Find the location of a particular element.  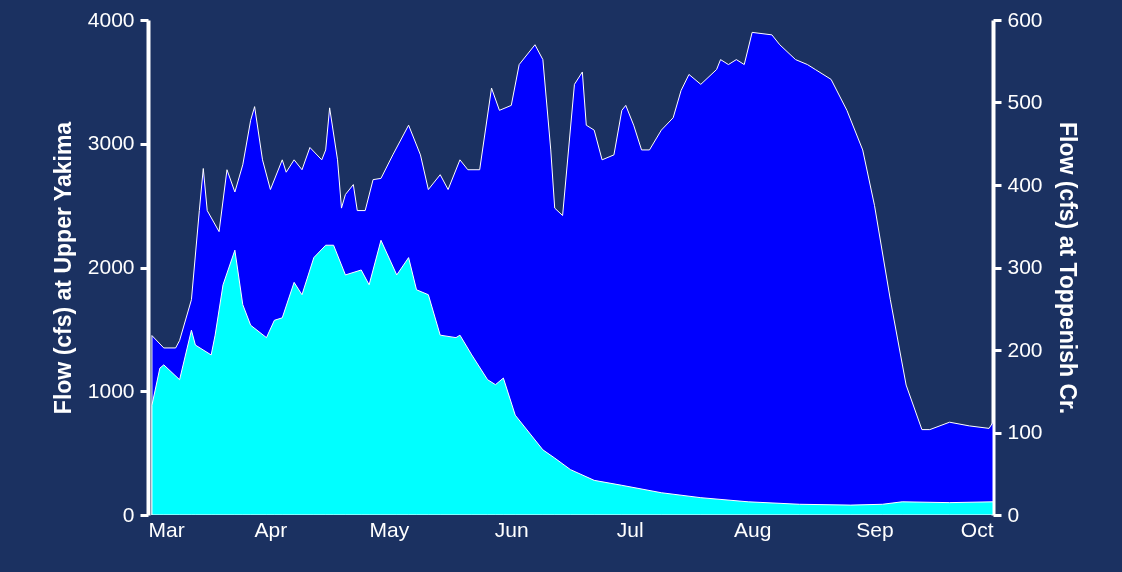

x-tick-label: Mar is located at coordinates (166, 529).